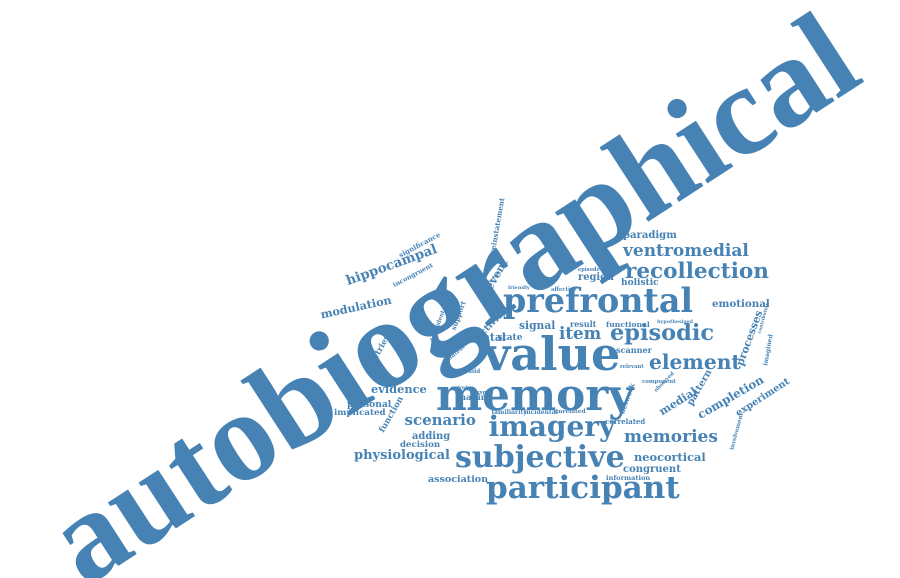  What do you see at coordinates (541, 412) in the screenshot?
I see `cloud-word: incidental` at bounding box center [541, 412].